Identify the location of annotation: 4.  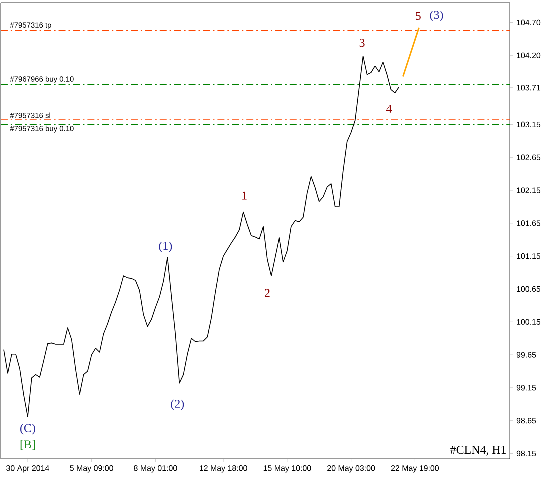
(389, 108).